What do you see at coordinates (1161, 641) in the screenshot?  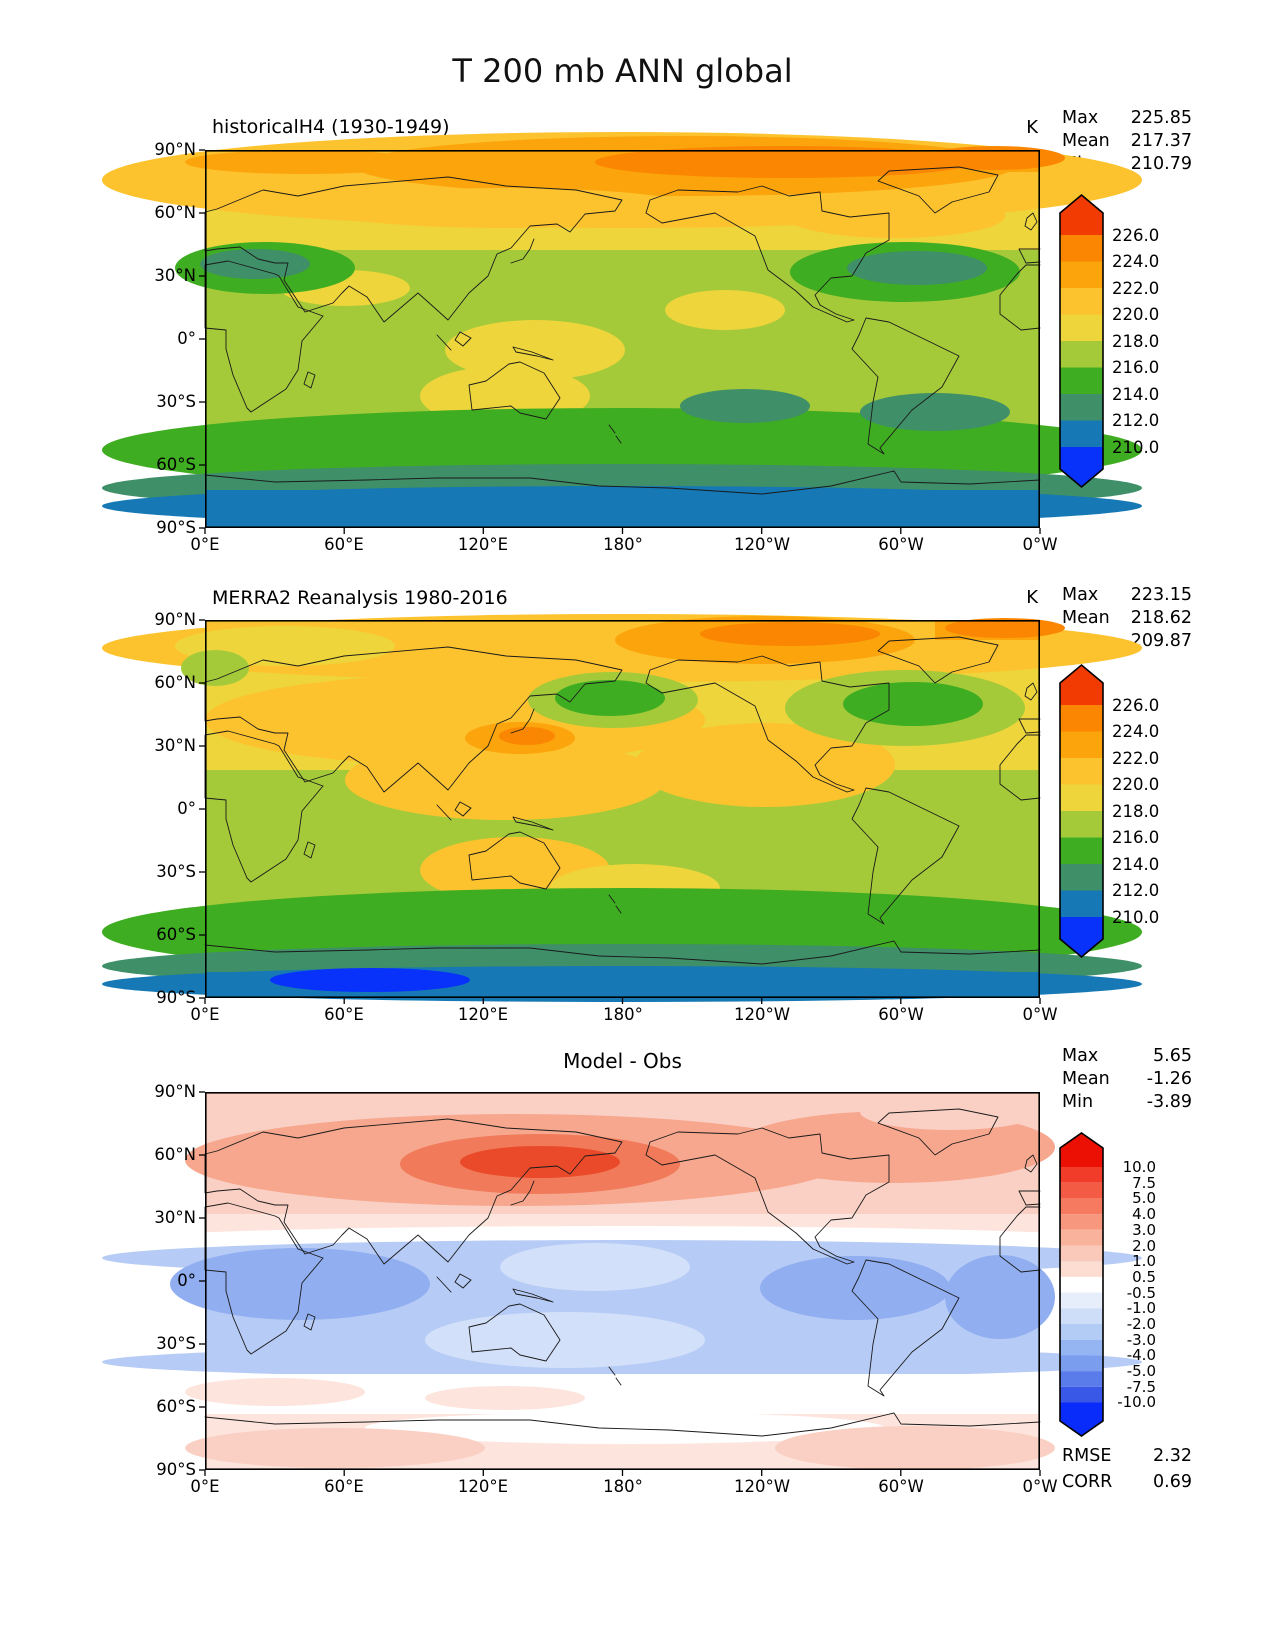 I see `stat-value: 209.87` at bounding box center [1161, 641].